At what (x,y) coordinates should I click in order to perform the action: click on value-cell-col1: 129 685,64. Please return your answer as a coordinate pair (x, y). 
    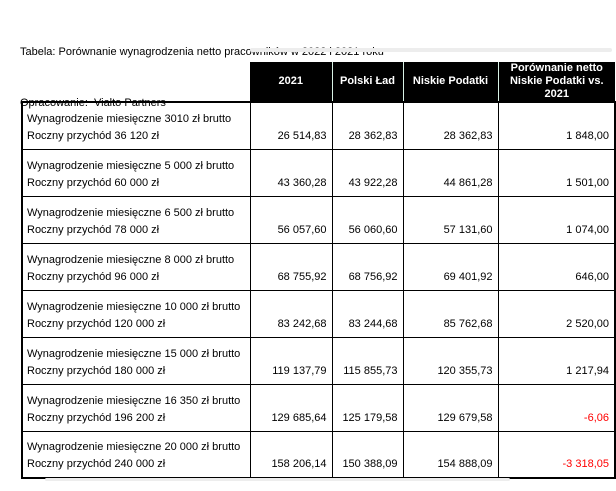
    Looking at the image, I should click on (291, 407).